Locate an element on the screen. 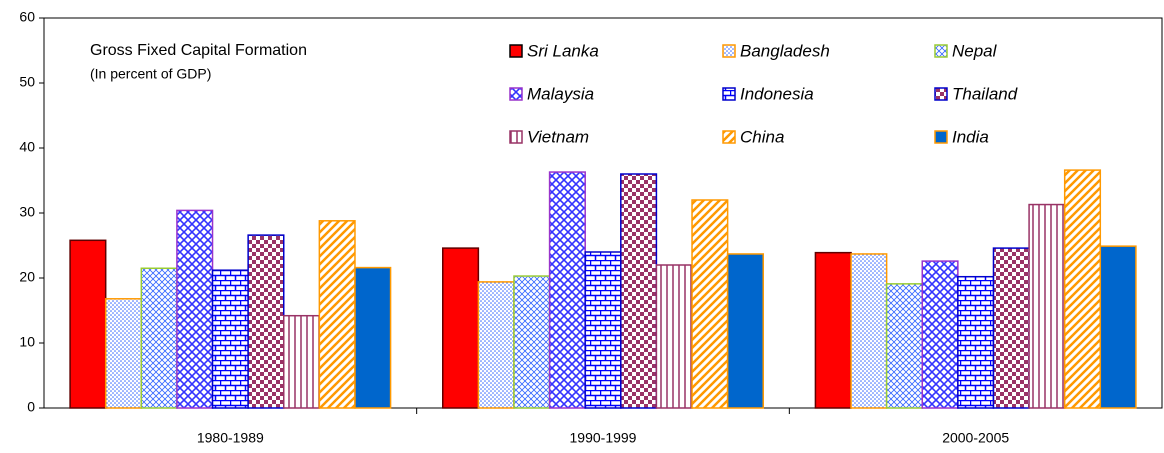 This screenshot has width=1164, height=453. legend-label: India is located at coordinates (970, 136).